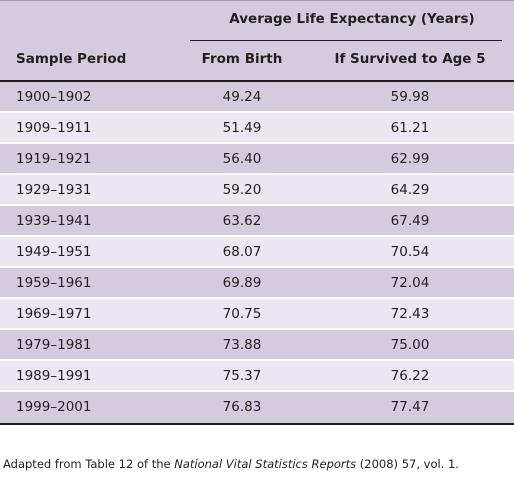 Image resolution: width=514 pixels, height=477 pixels. Describe the element at coordinates (54, 283) in the screenshot. I see `cell-sample-period: 1959–1961` at that location.